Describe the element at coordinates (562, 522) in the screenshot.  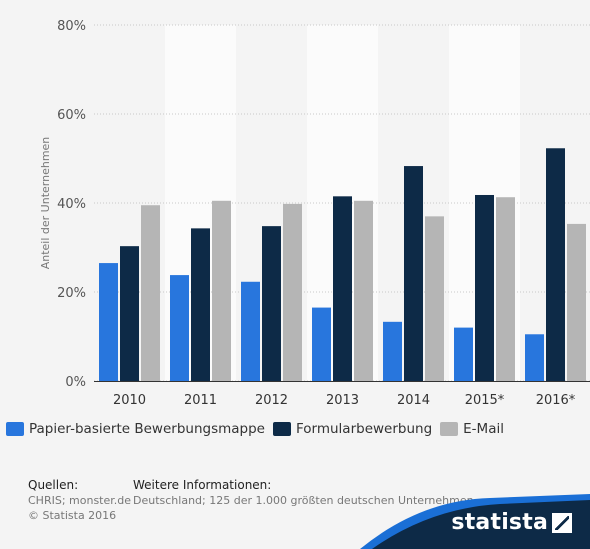
I see `statista-logo-icon` at that location.